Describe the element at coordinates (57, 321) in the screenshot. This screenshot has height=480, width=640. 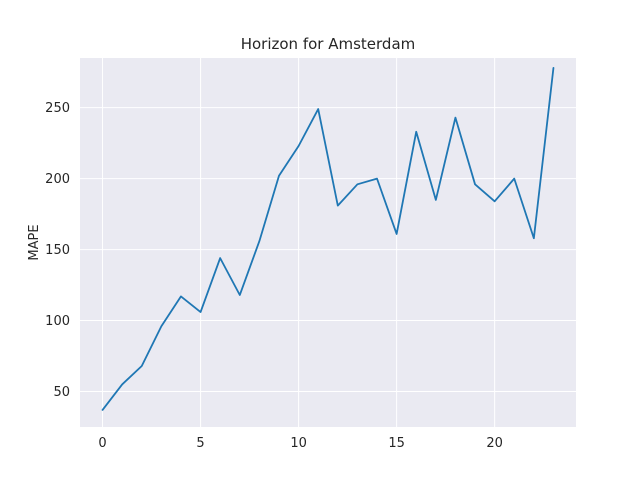
I see `y-tick-label: 100` at that location.